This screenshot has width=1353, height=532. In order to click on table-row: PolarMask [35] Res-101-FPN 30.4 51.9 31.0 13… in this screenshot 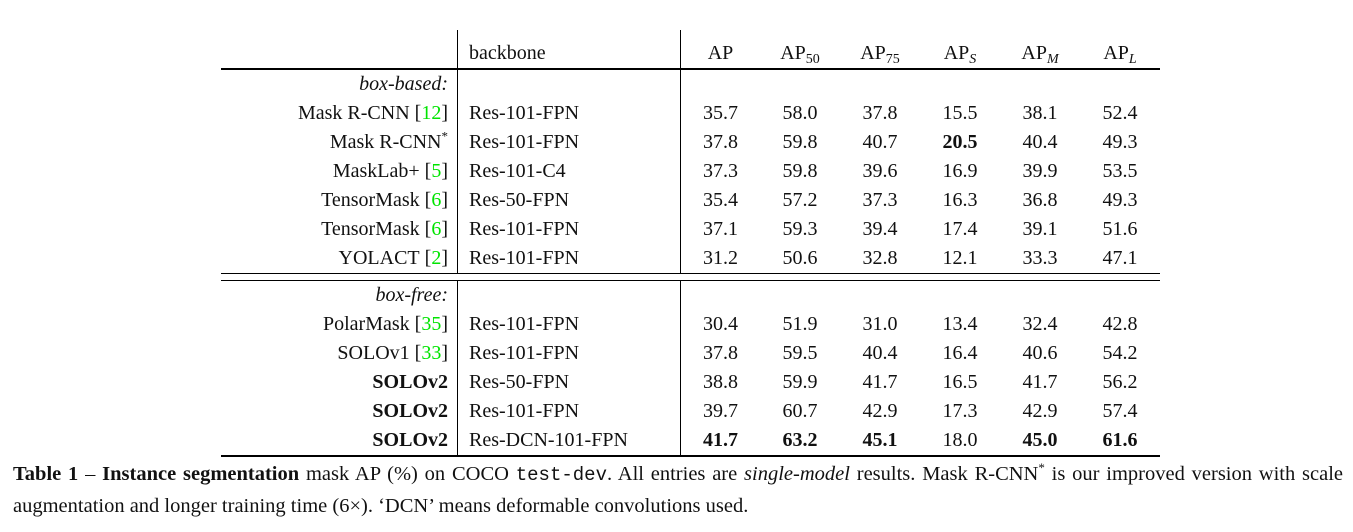, I will do `click(690, 324)`.